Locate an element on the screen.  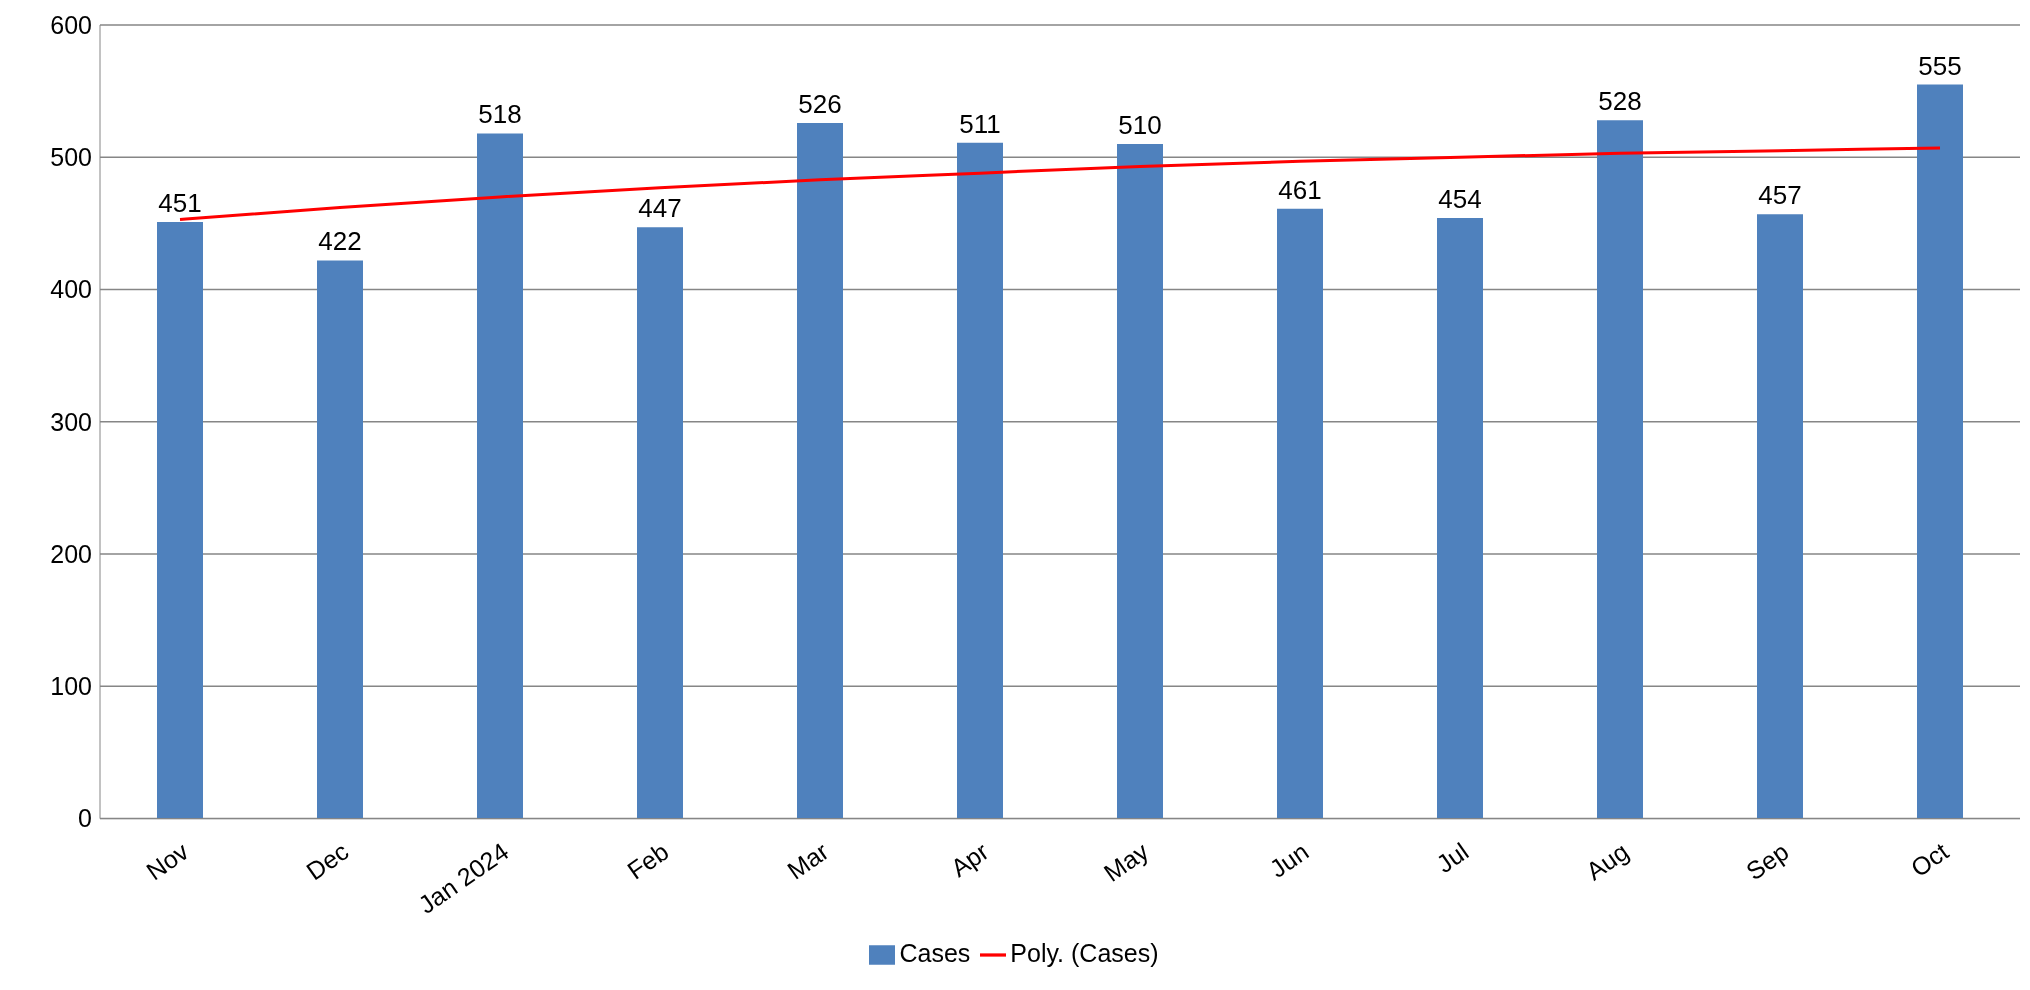
y-tick-label: 600 is located at coordinates (71, 24).